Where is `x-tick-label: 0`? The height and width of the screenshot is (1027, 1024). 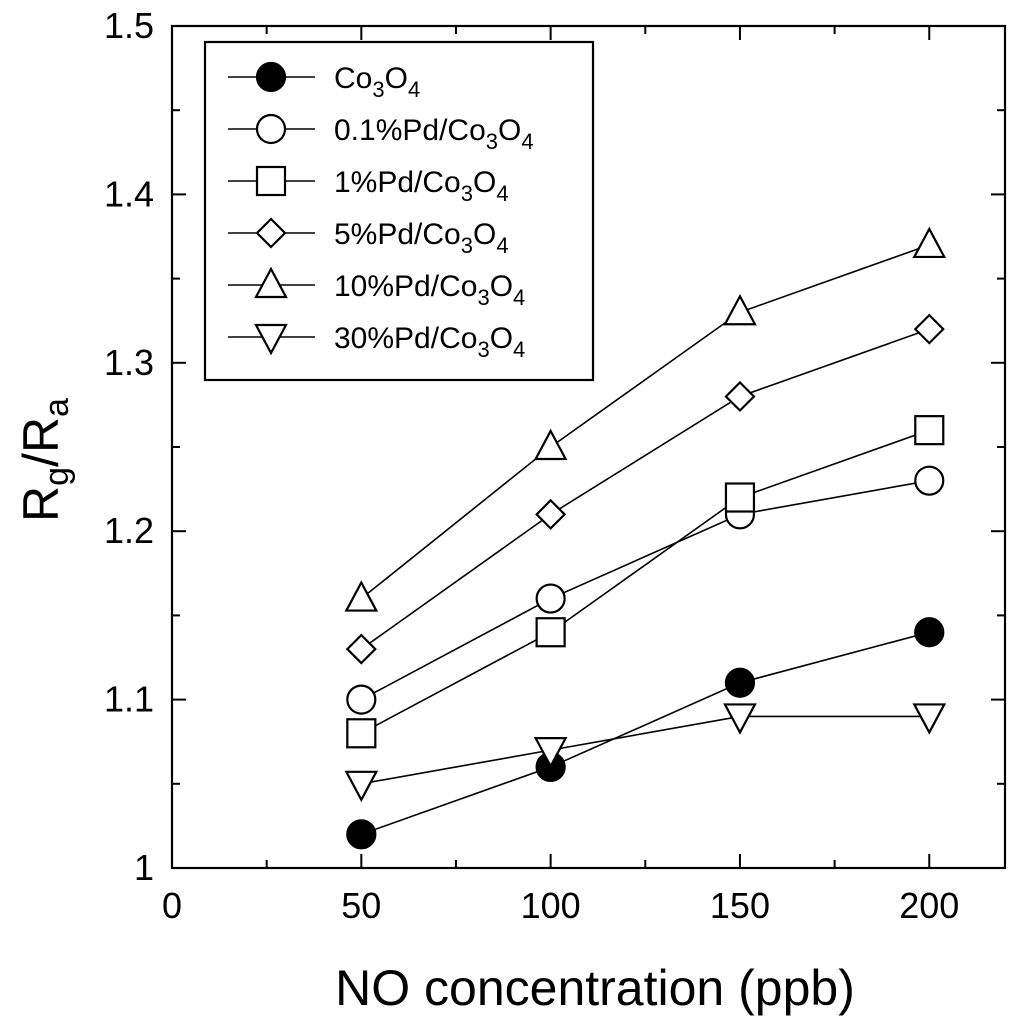 x-tick-label: 0 is located at coordinates (172, 905).